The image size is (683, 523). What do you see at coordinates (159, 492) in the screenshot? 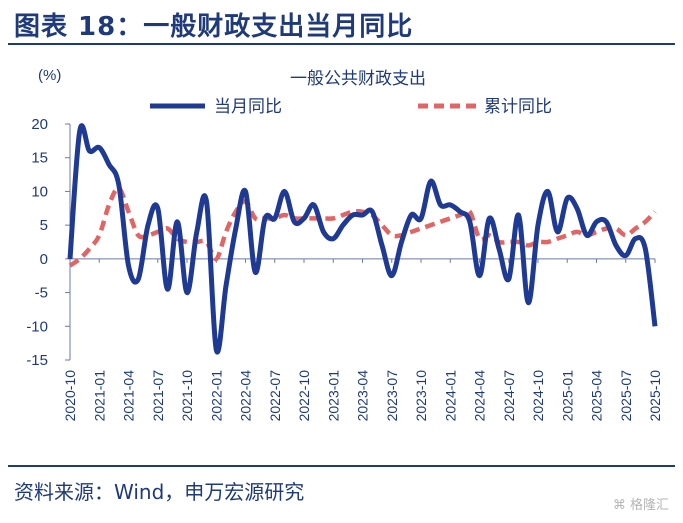
I see `source-note: 资料来源：Wind，申万宏源研究` at bounding box center [159, 492].